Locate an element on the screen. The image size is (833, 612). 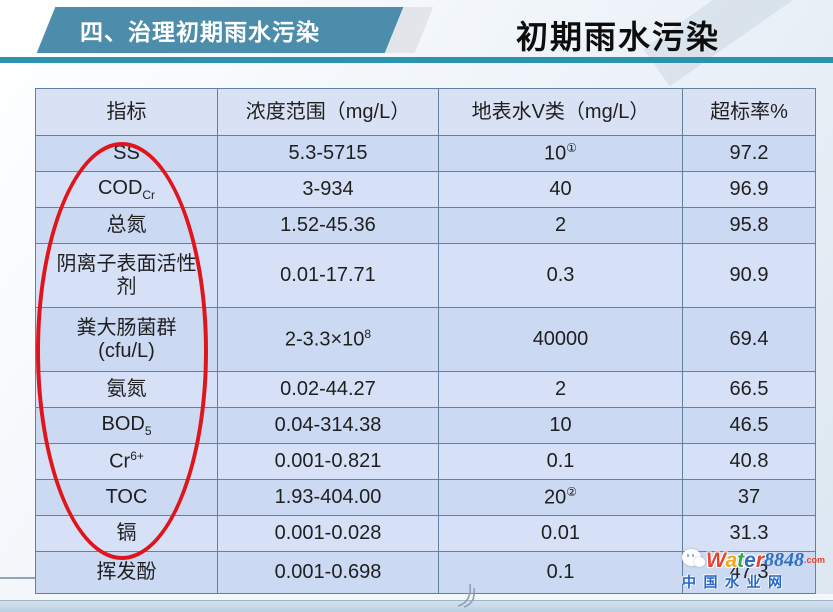
column-header: 地表水V类（mg/L） is located at coordinates (560, 112).